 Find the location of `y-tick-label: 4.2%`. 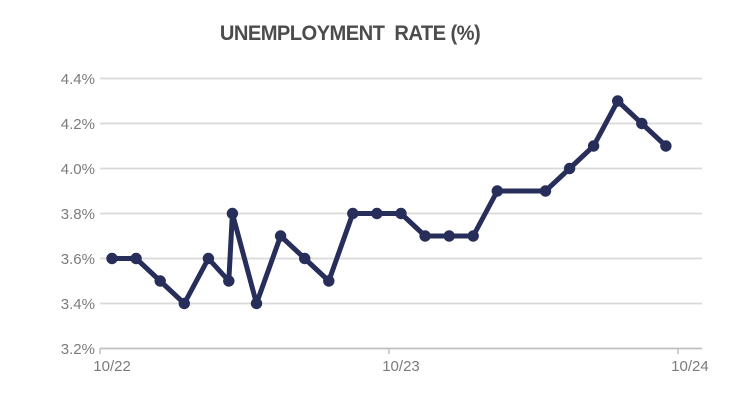

y-tick-label: 4.2% is located at coordinates (78, 124).